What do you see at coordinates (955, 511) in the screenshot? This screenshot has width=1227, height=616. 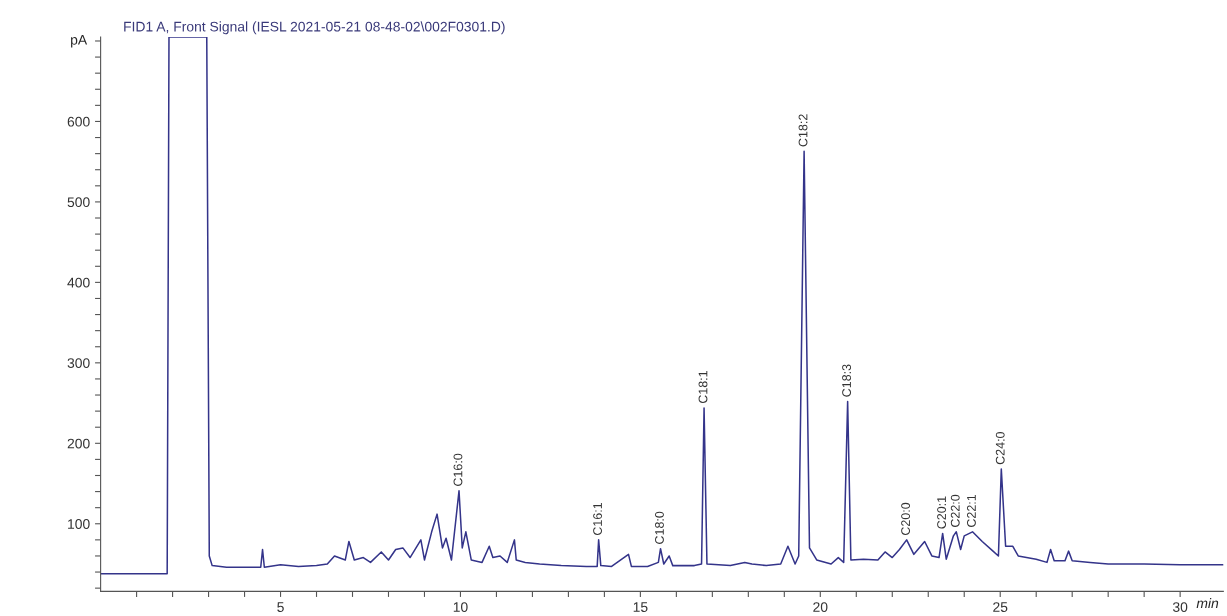 I see `annotation: C22:0` at bounding box center [955, 511].